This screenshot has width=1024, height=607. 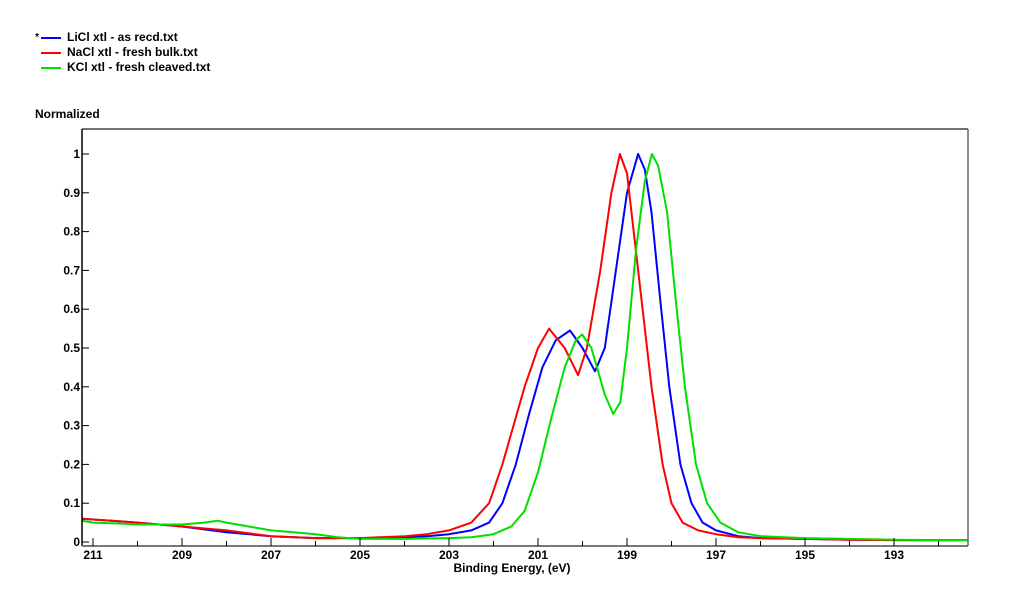 What do you see at coordinates (51, 37) in the screenshot?
I see `legend-swatch-licl` at bounding box center [51, 37].